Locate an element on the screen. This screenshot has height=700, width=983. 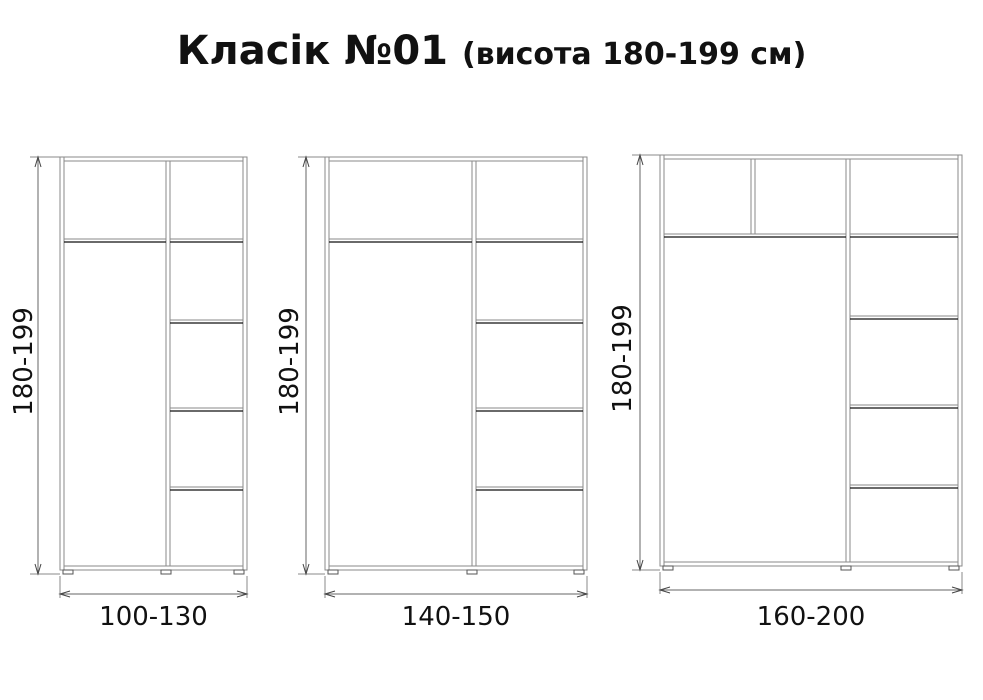
width-label: 100-130 is located at coordinates (153, 617).